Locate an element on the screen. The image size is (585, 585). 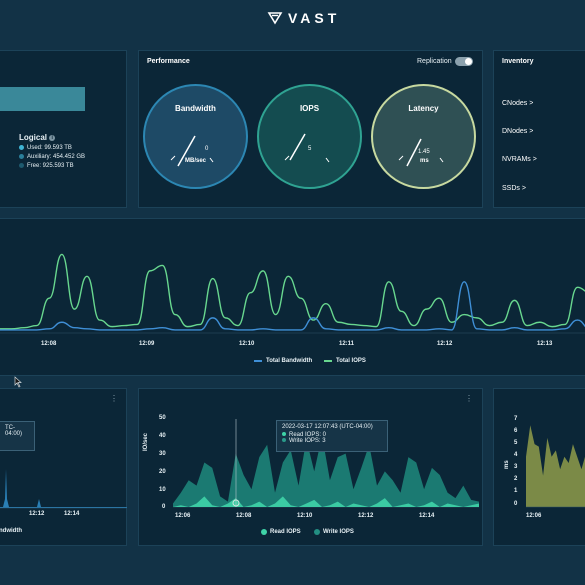
capacity-bar is located at coordinates (42, 99).